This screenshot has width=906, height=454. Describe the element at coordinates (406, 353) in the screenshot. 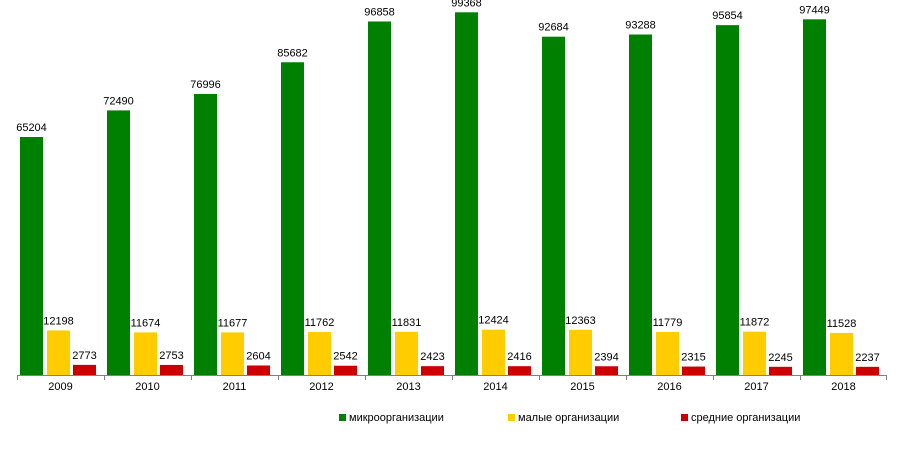

I see `bar-small-2013` at that location.